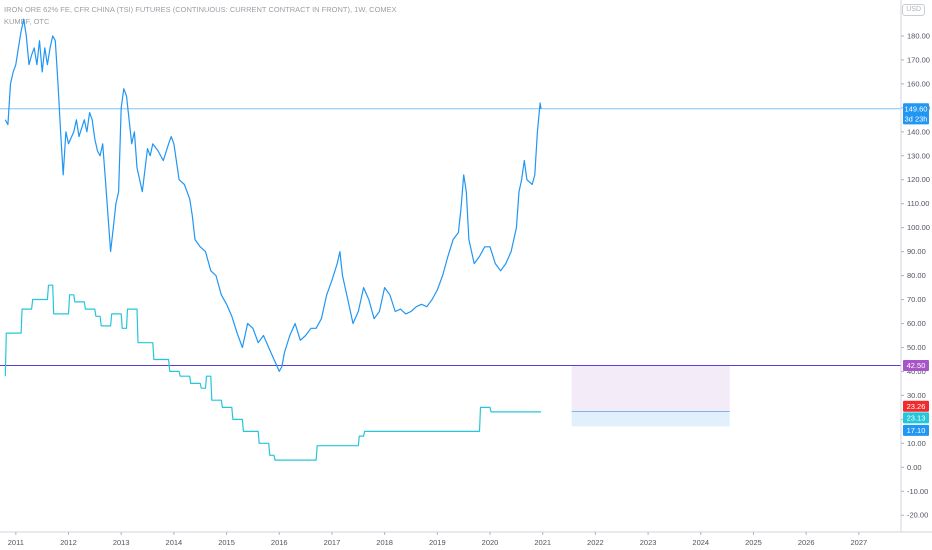 Image resolution: width=932 pixels, height=550 pixels. I want to click on price-badge: 23.26, so click(916, 406).